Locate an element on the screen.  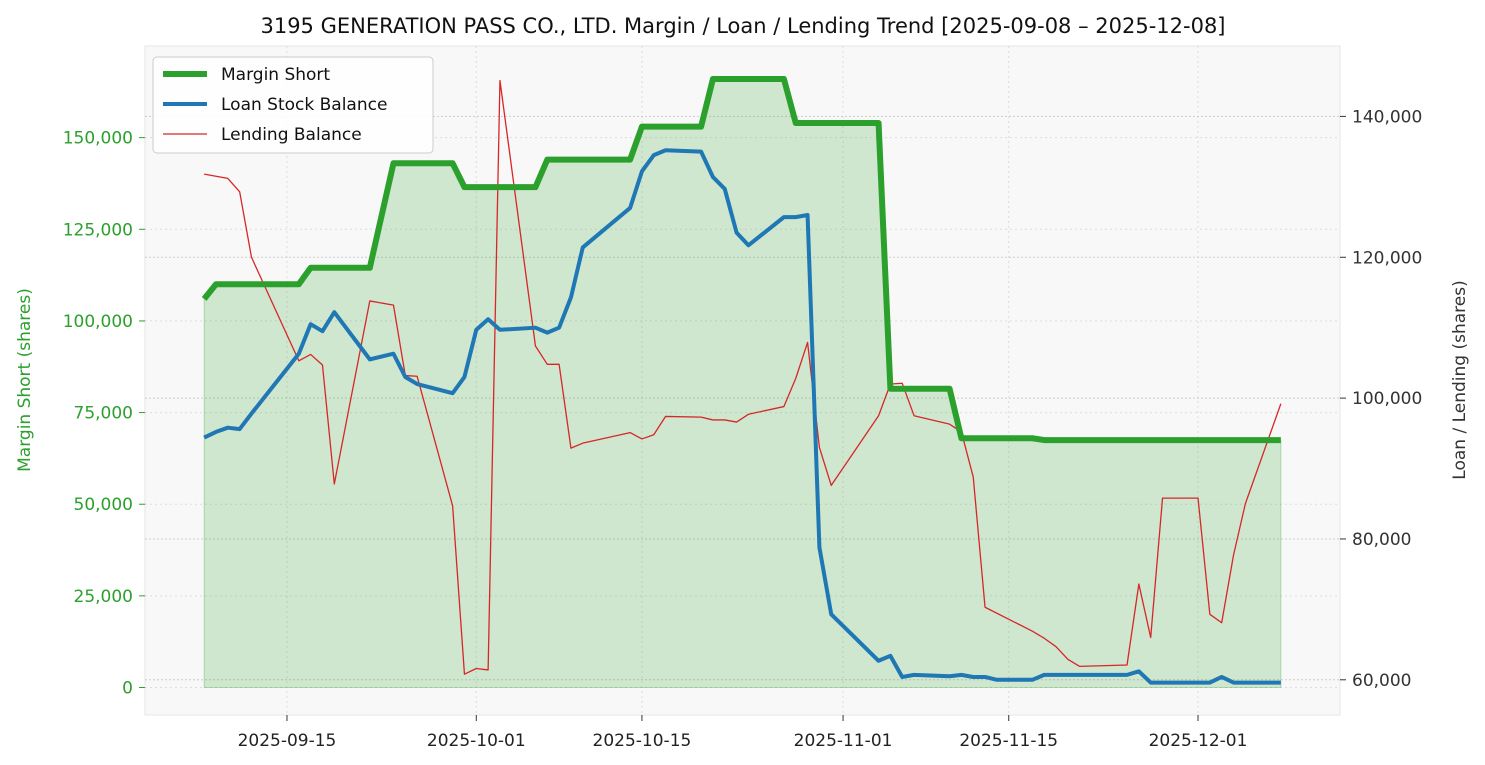
right-y-tick-label: 140,000 is located at coordinates (1387, 117).